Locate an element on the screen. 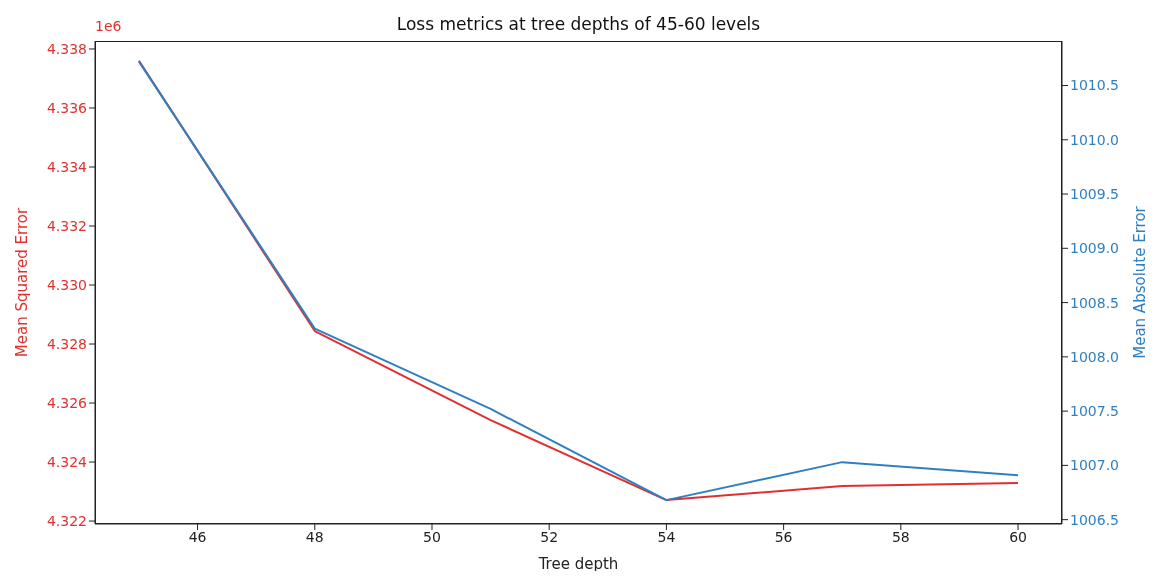 The image size is (1162, 579). x-tick-label: 46 is located at coordinates (197, 536).